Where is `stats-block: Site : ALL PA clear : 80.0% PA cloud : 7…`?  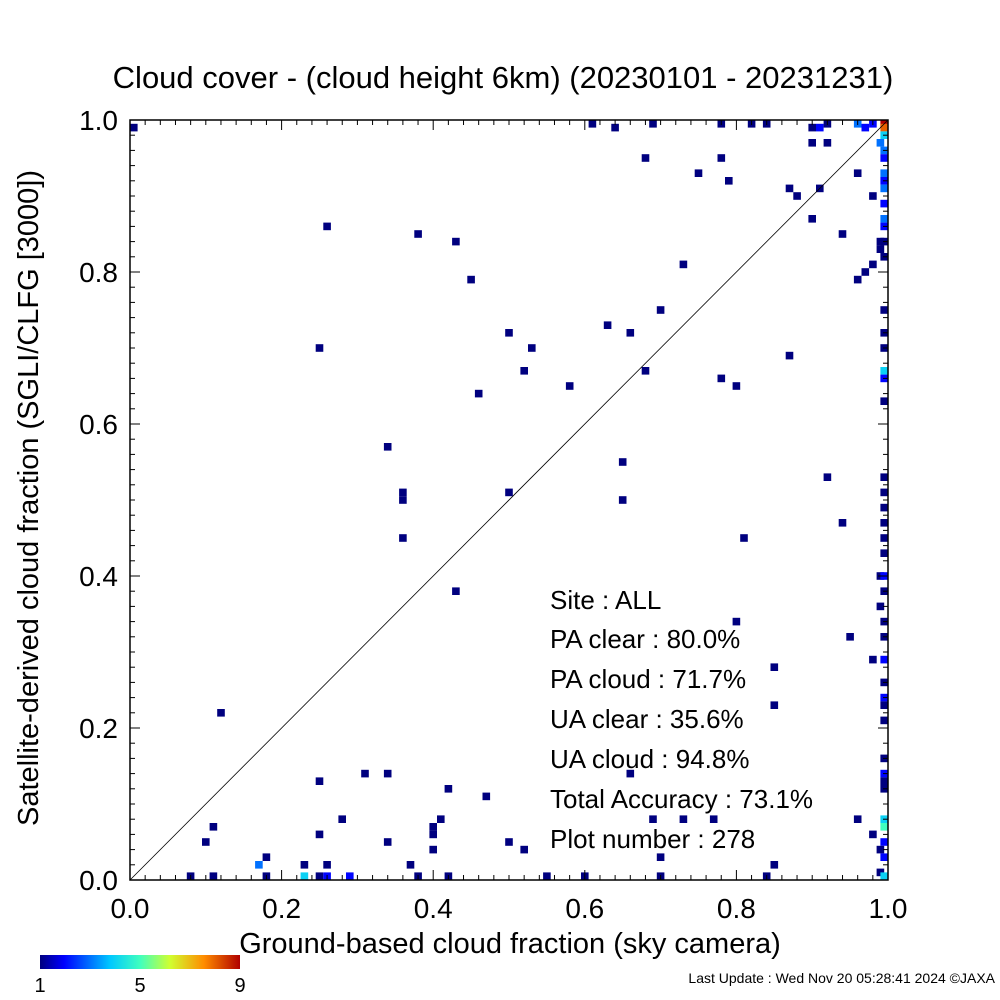
stats-block: Site : ALL PA clear : 80.0% PA cloud : 7… is located at coordinates (681, 719).